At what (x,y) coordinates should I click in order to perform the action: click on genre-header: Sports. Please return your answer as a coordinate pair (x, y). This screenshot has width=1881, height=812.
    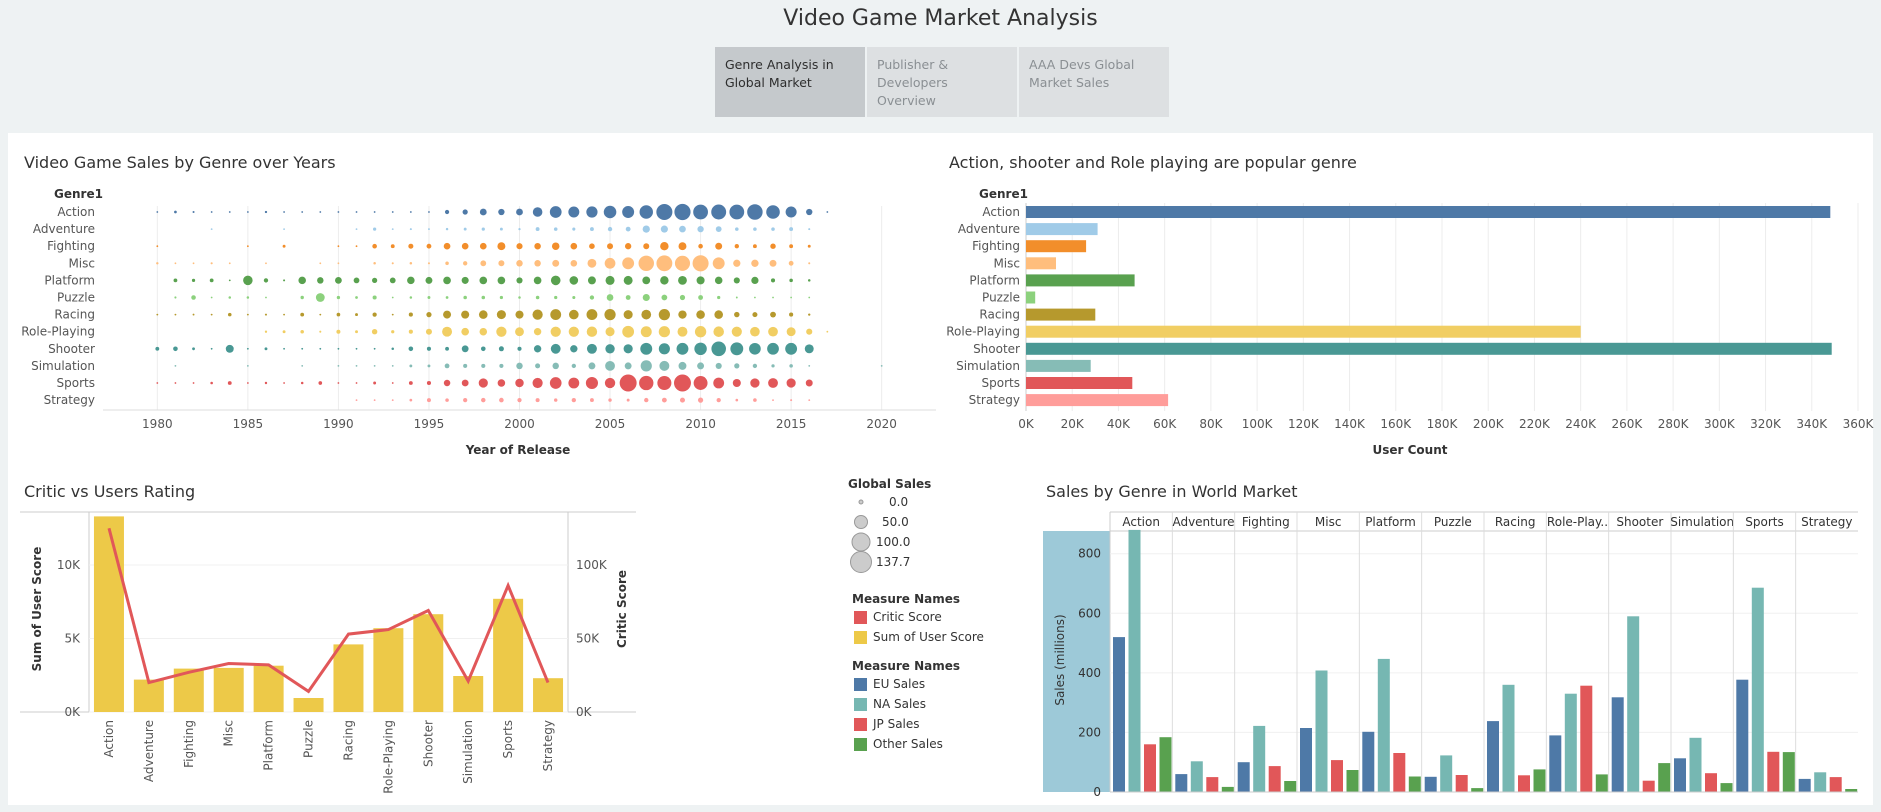
    Looking at the image, I should click on (1764, 522).